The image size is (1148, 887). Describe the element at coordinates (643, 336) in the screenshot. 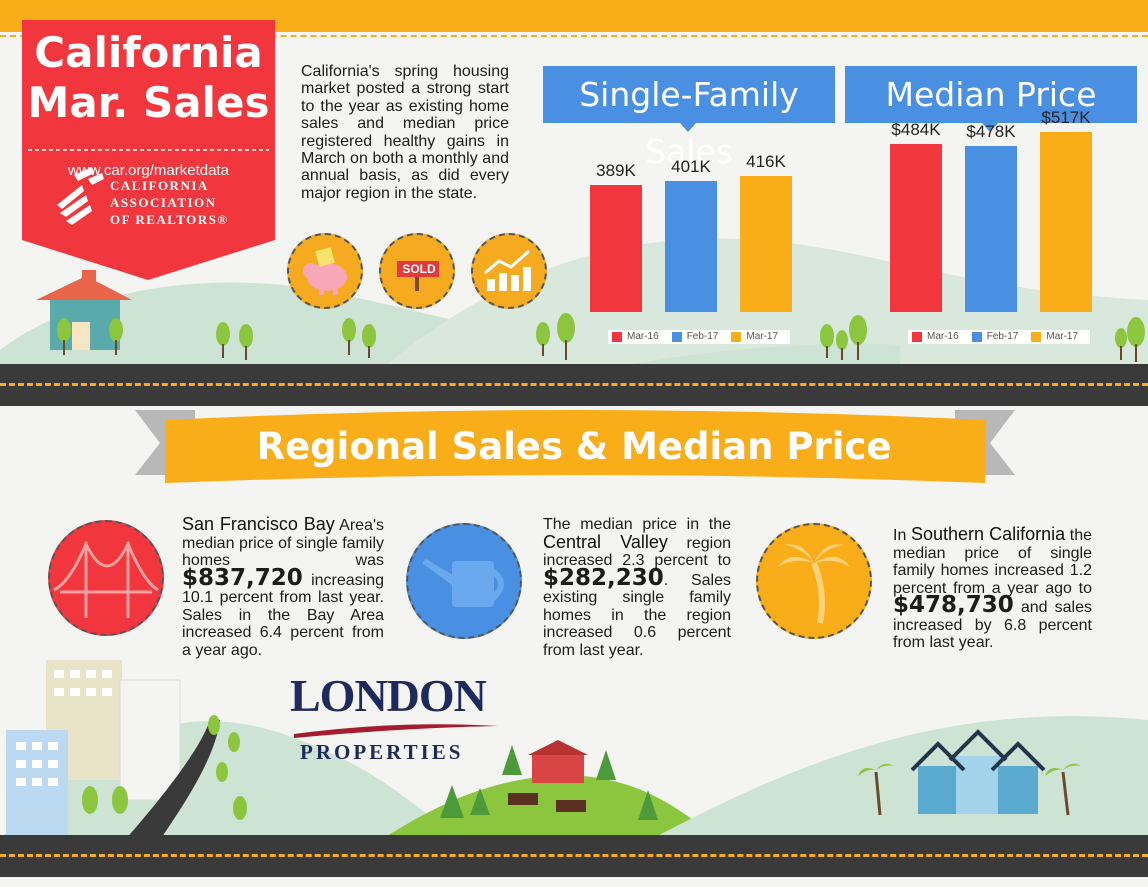

I see `sales-legend-label: Mar-16` at that location.